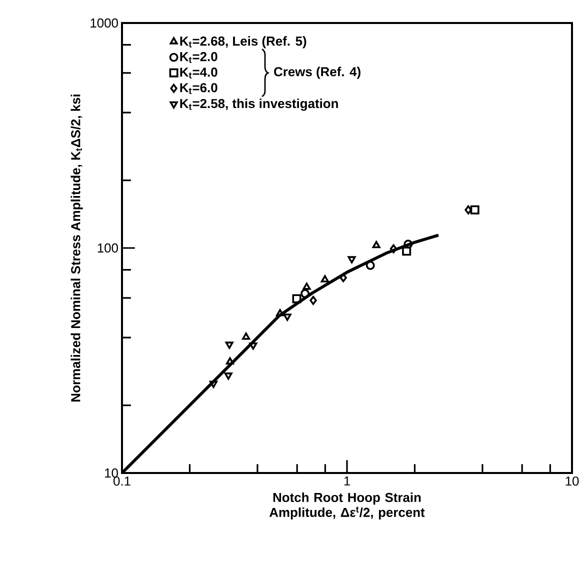  I want to click on legend-label: K$_{t}$=2.68, Leis (Ref. 5), so click(243, 42).